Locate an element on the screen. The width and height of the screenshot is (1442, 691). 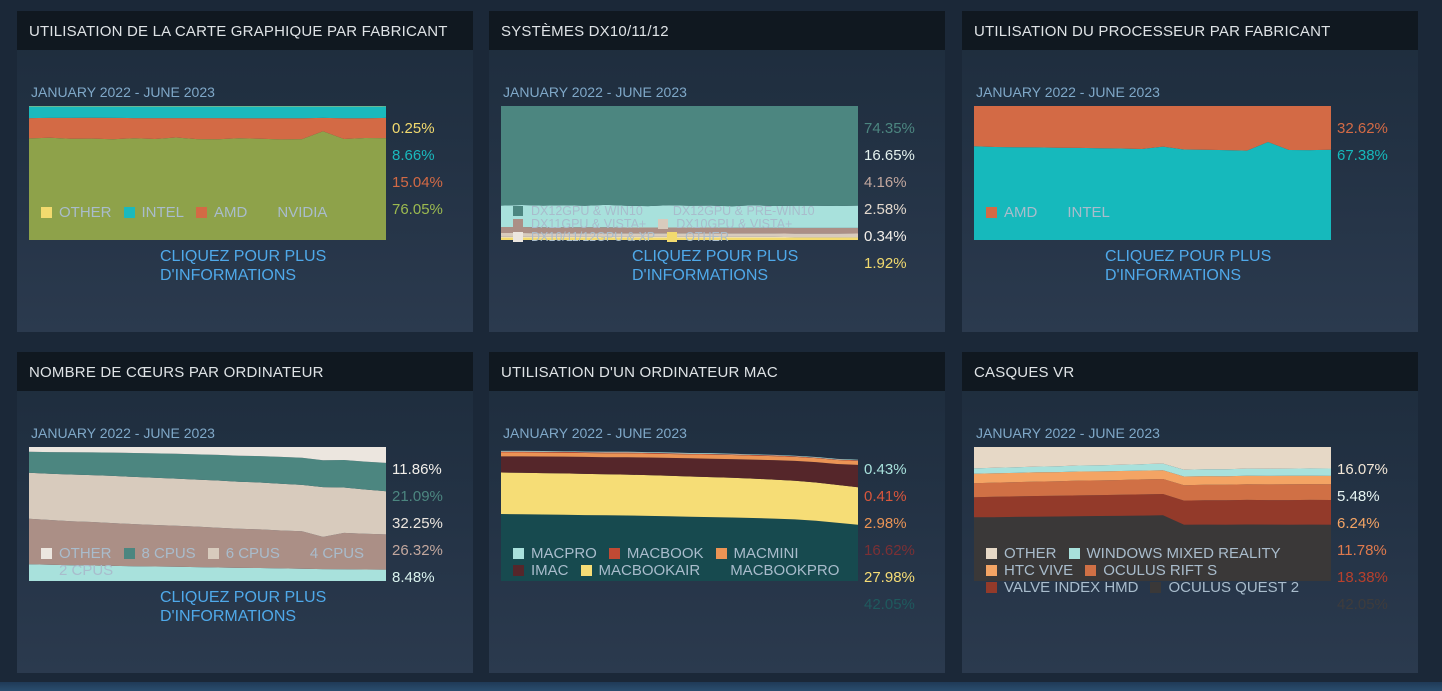
latest-value-label: 0.43% is located at coordinates (885, 469).